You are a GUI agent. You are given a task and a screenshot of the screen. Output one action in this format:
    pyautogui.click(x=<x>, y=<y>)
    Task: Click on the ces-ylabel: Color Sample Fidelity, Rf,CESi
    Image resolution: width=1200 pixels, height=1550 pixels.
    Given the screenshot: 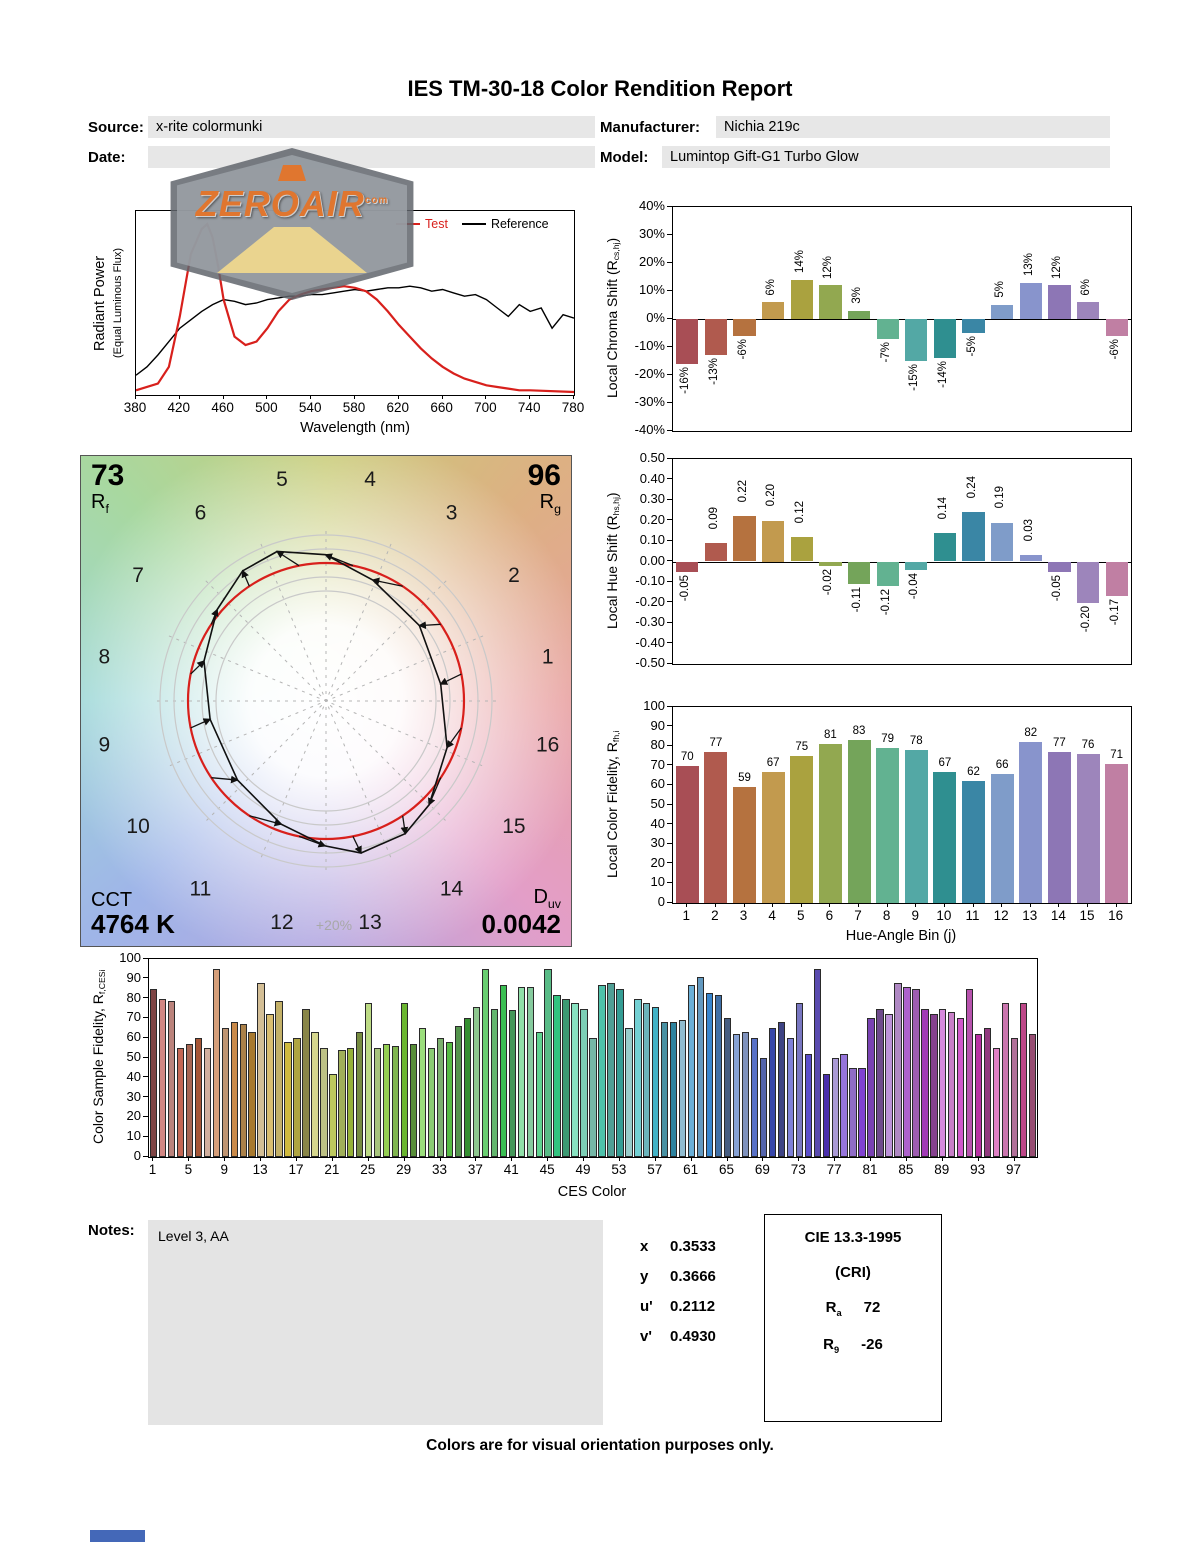 What is the action you would take?
    pyautogui.click(x=98, y=1057)
    